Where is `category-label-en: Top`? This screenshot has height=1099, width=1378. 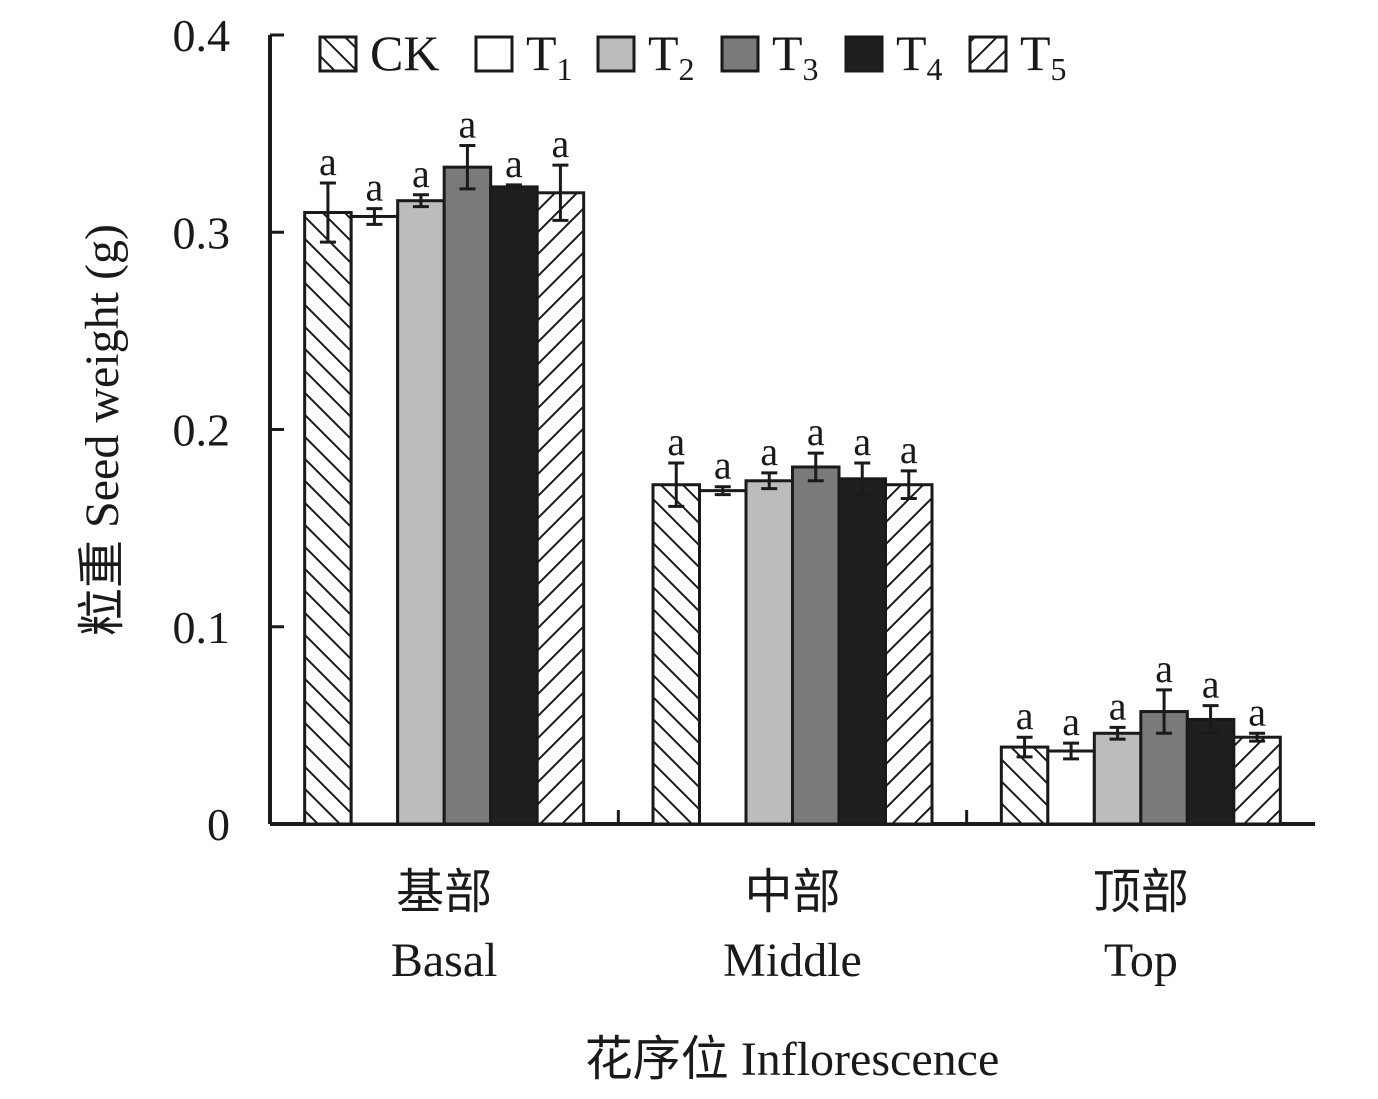 category-label-en: Top is located at coordinates (1141, 960).